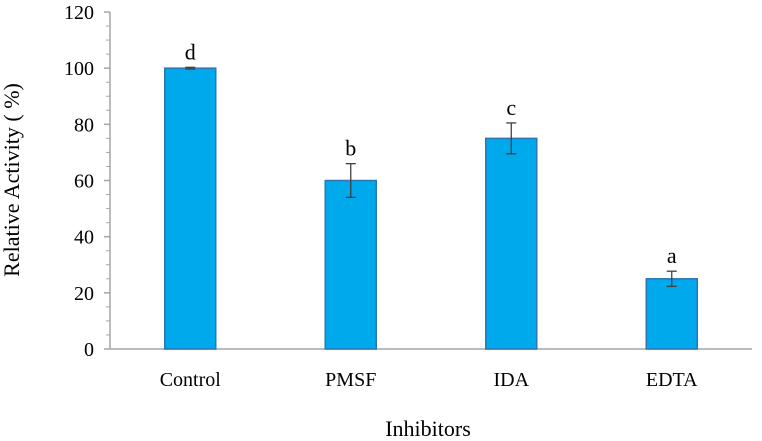 This screenshot has width=762, height=441. Describe the element at coordinates (79, 13) in the screenshot. I see `y-tick-label: 120` at that location.